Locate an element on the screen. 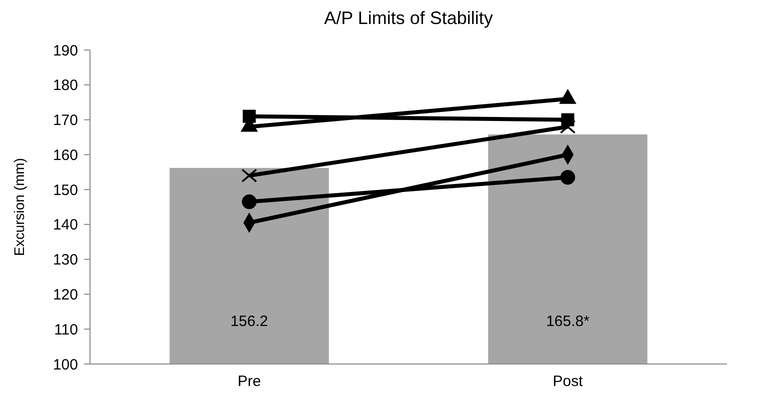 The image size is (767, 400). y-tick-label: 170 is located at coordinates (65, 121).